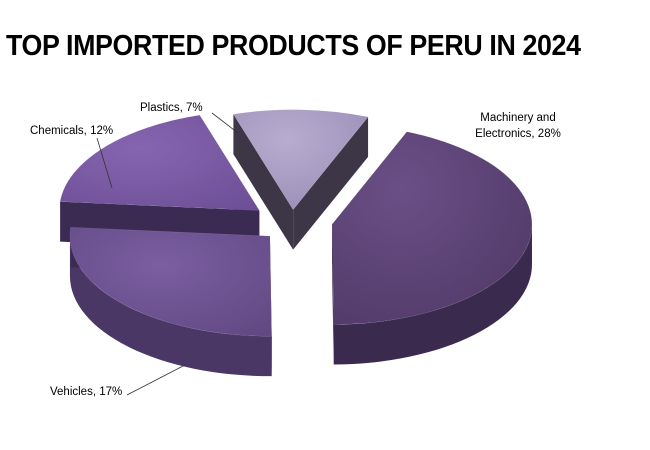  Describe the element at coordinates (293, 46) in the screenshot. I see `chart-title: TOP IMPORTED PRODUCTS OF PERU IN 2024` at that location.